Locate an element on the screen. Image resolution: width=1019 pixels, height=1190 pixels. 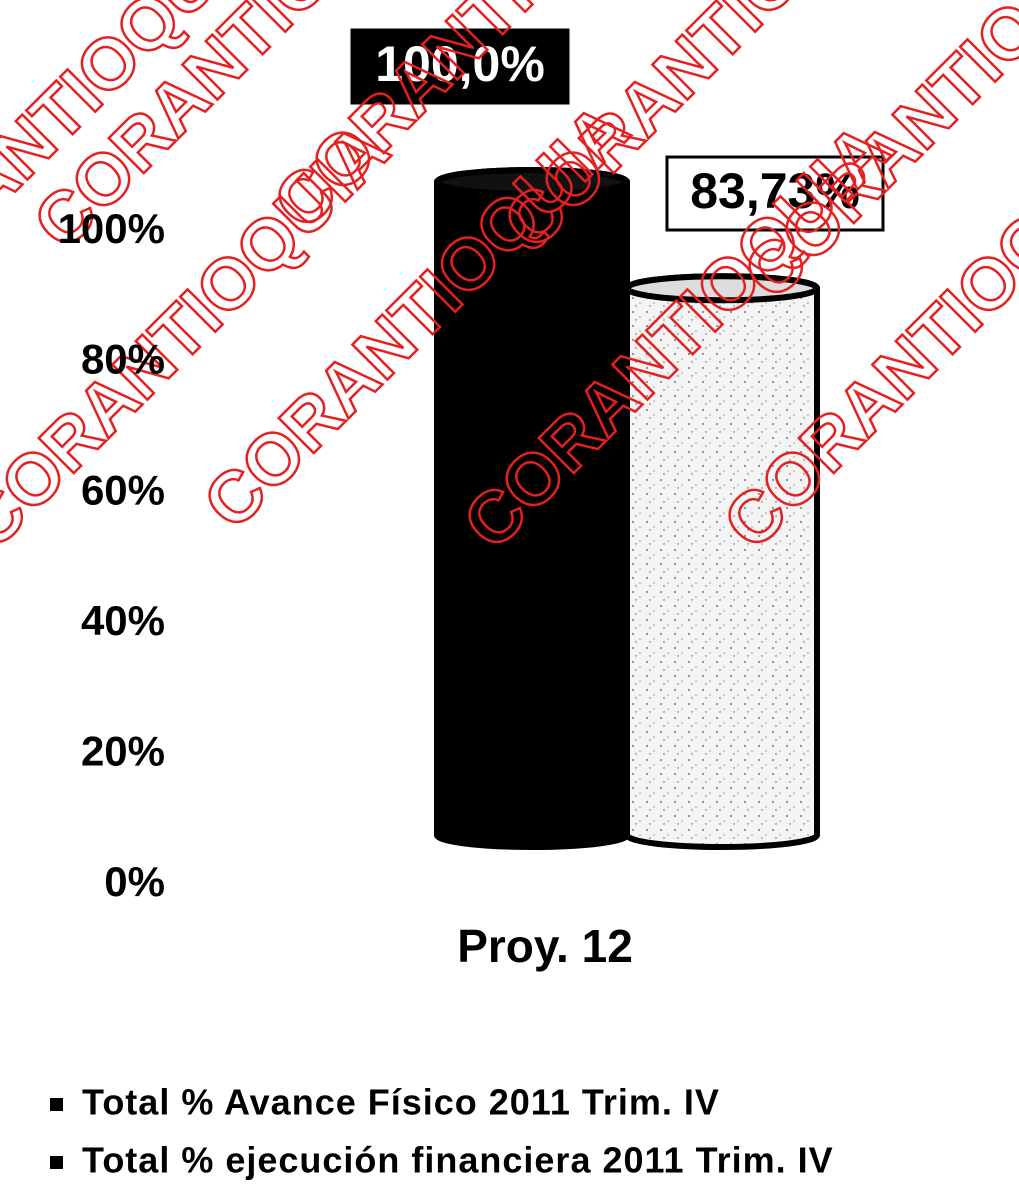
y-tick-label: 40% is located at coordinates (123, 620).